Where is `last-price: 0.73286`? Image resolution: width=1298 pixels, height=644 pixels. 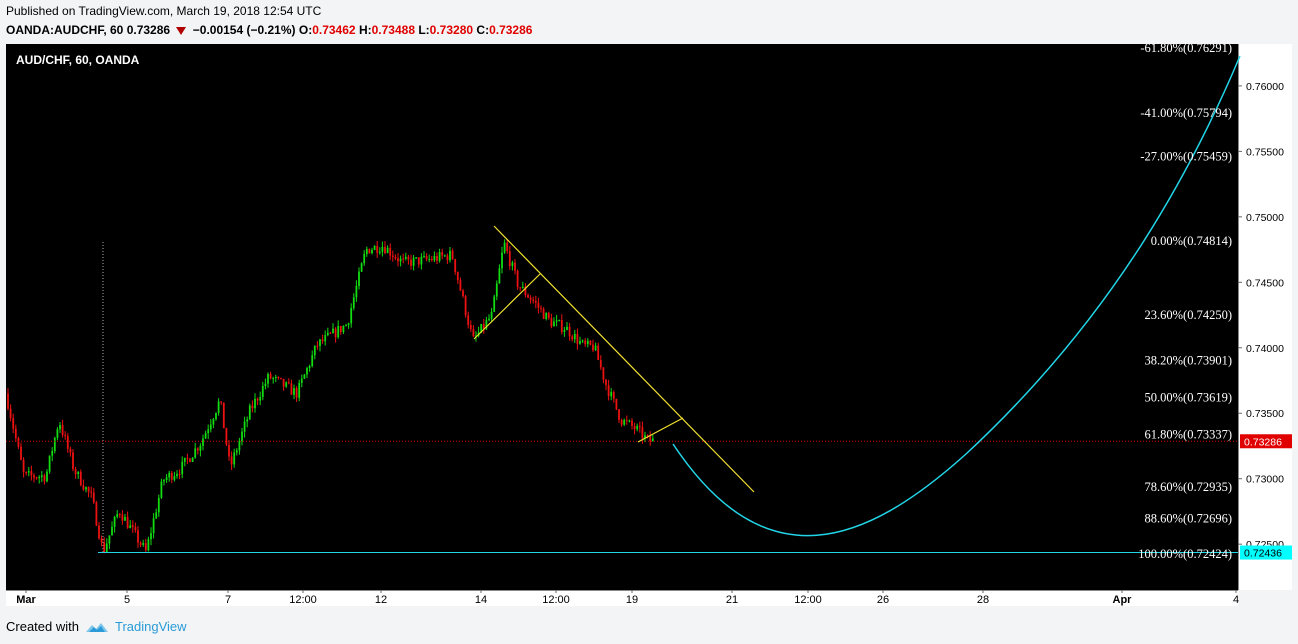
last-price: 0.73286 is located at coordinates (148, 30).